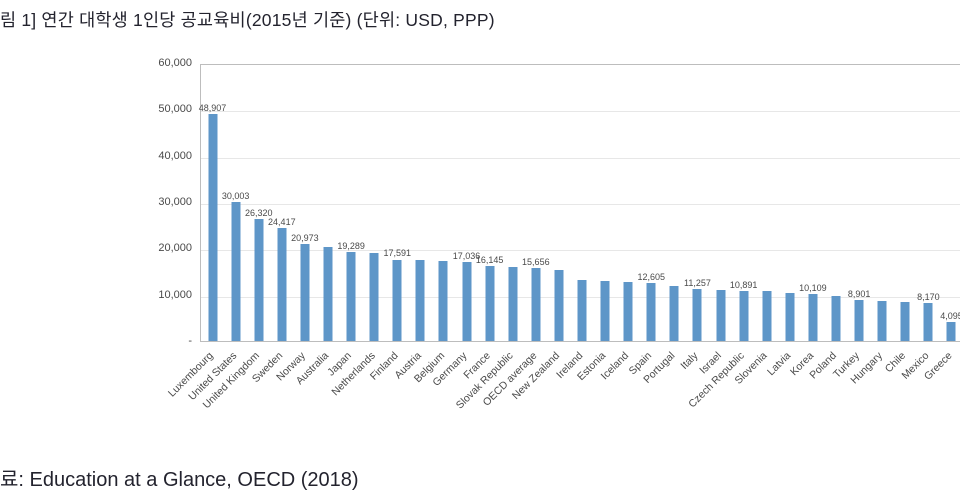  What do you see at coordinates (950, 316) in the screenshot?
I see `bar-value-label: 4,095` at bounding box center [950, 316].